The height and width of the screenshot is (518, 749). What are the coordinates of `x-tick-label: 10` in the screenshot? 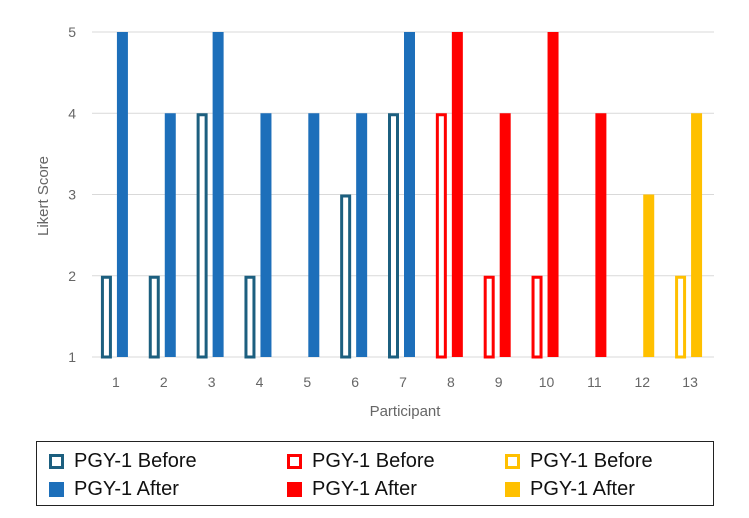 It's located at (547, 382).